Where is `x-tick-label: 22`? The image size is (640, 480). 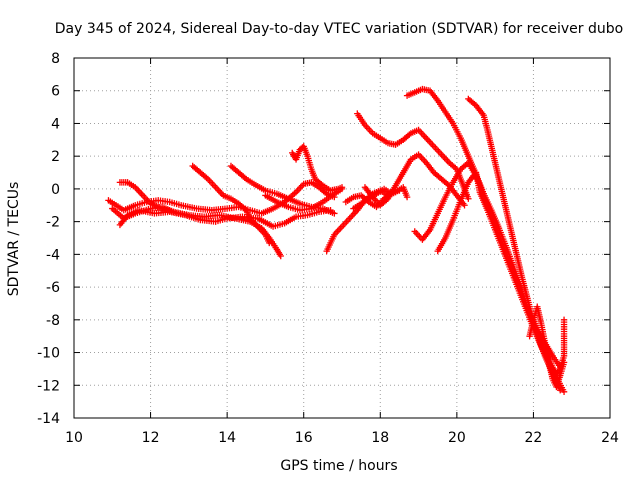
x-tick-label: 22 is located at coordinates (534, 438).